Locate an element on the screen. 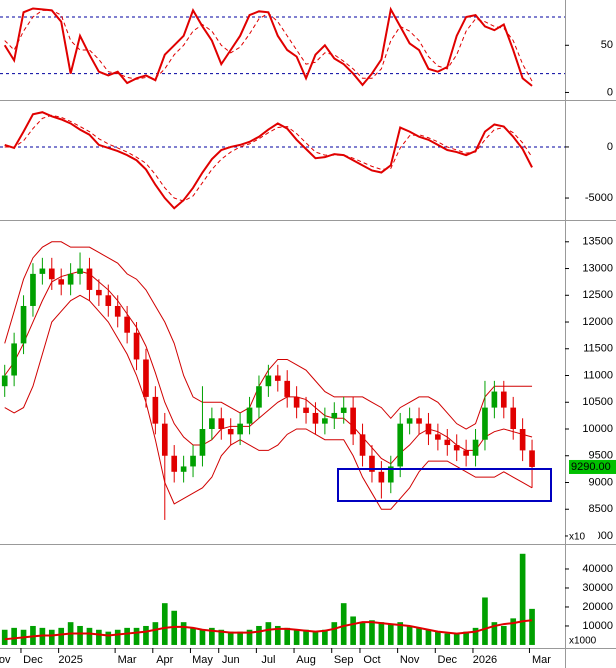 Image resolution: width=616 pixels, height=668 pixels. y-tick-label: 50 is located at coordinates (607, 45).